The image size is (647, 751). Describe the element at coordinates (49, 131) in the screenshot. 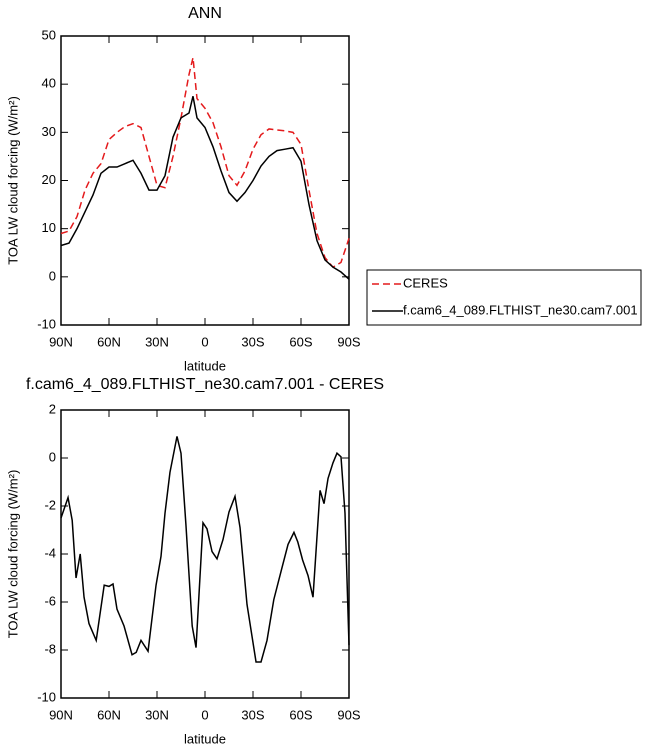

I see `y-tick-label: 30` at that location.